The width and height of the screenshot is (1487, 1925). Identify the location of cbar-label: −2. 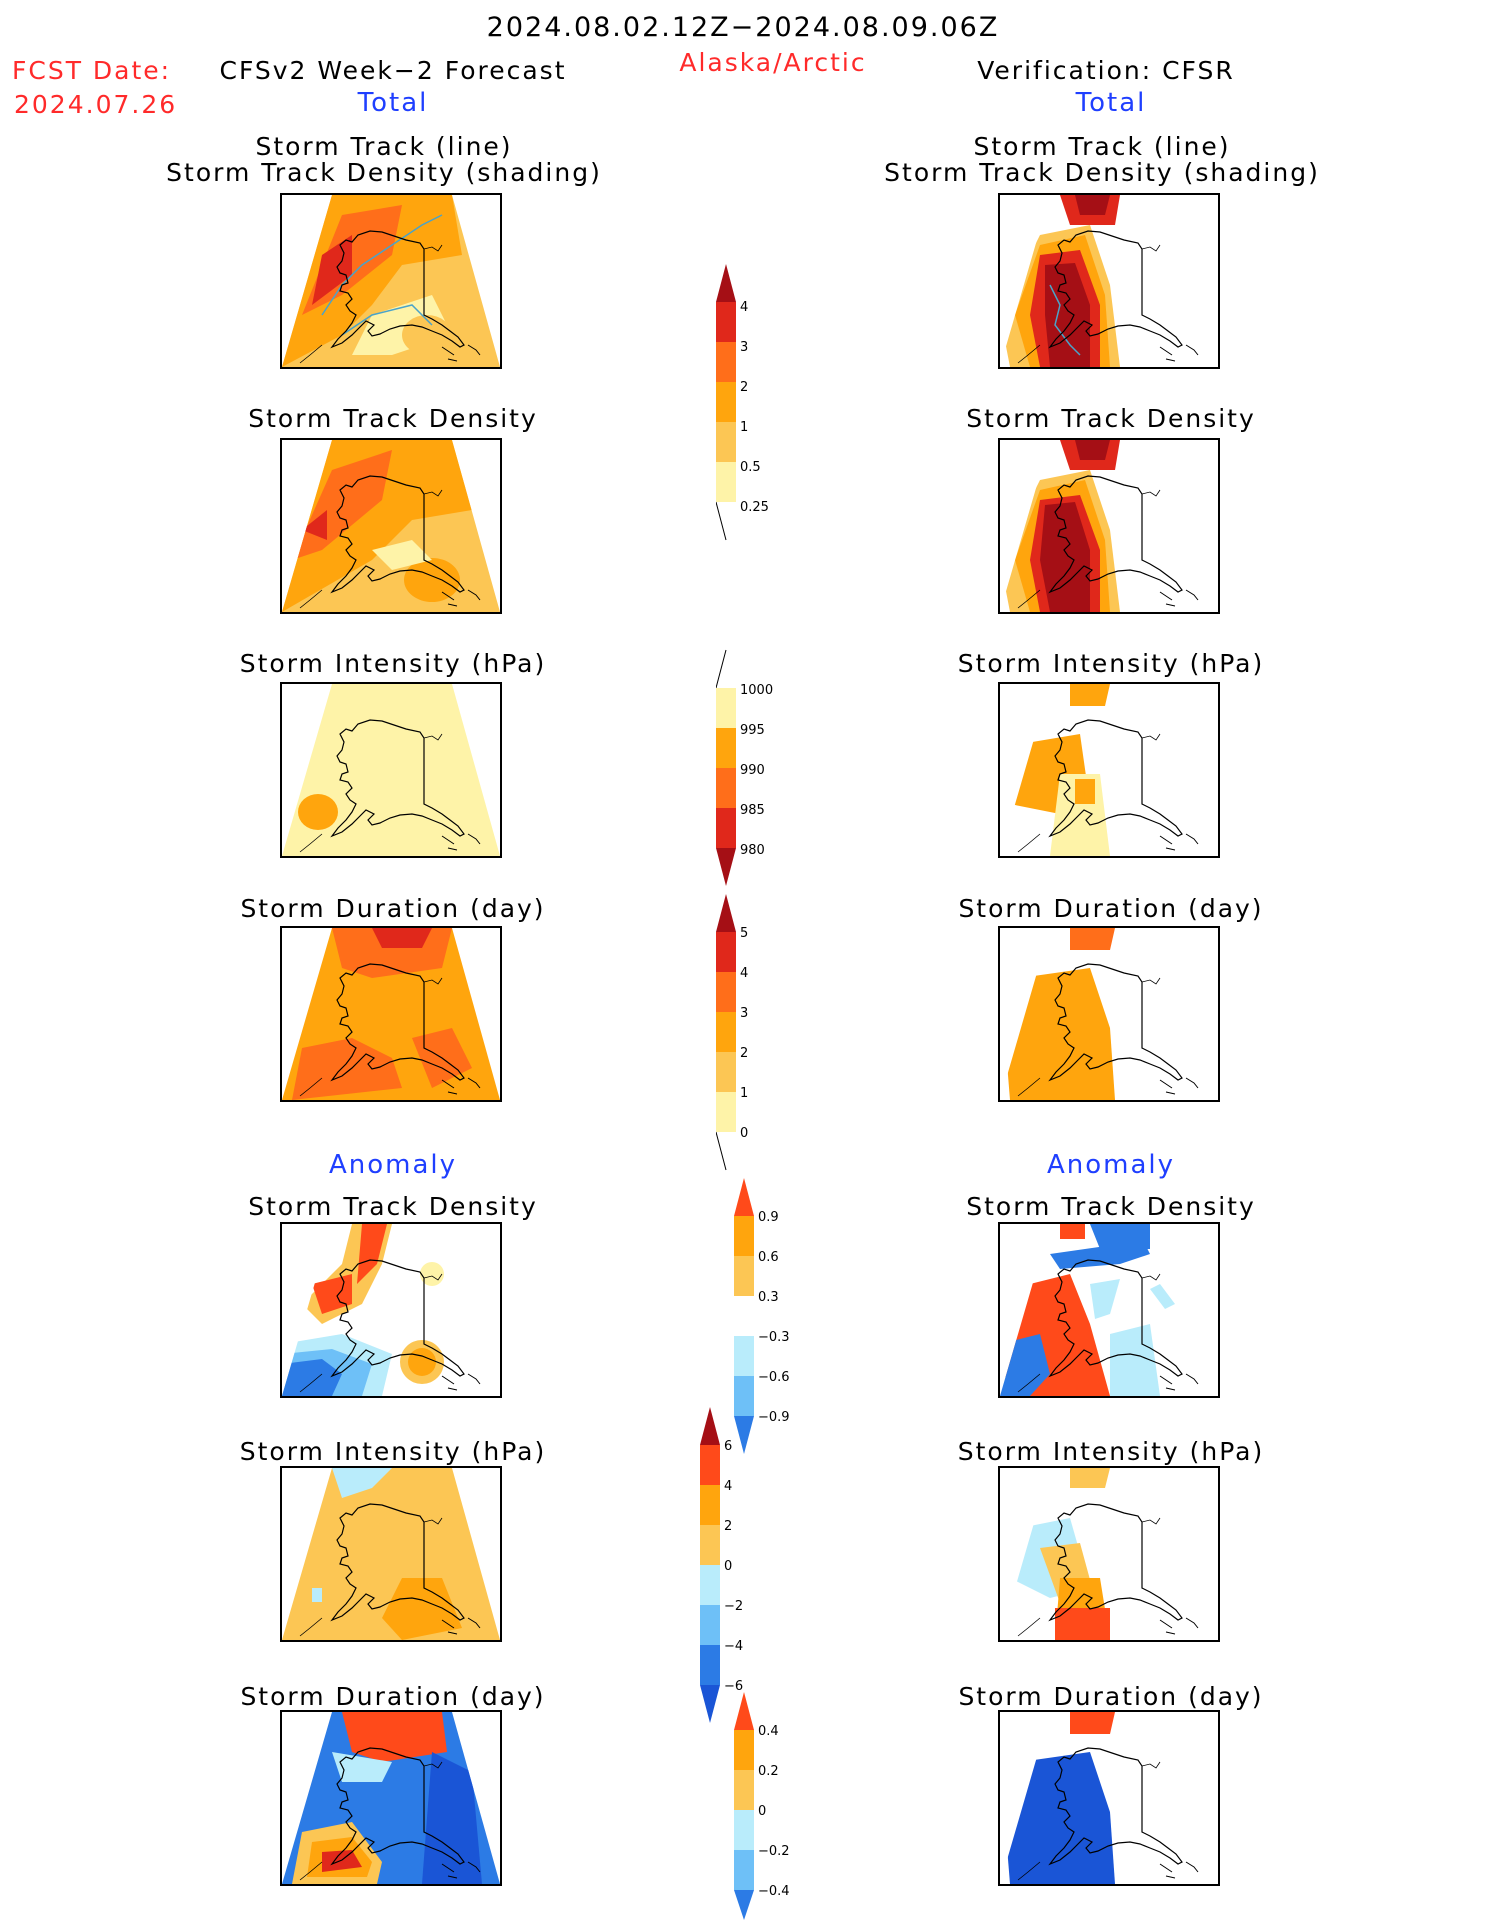
(733, 1606).